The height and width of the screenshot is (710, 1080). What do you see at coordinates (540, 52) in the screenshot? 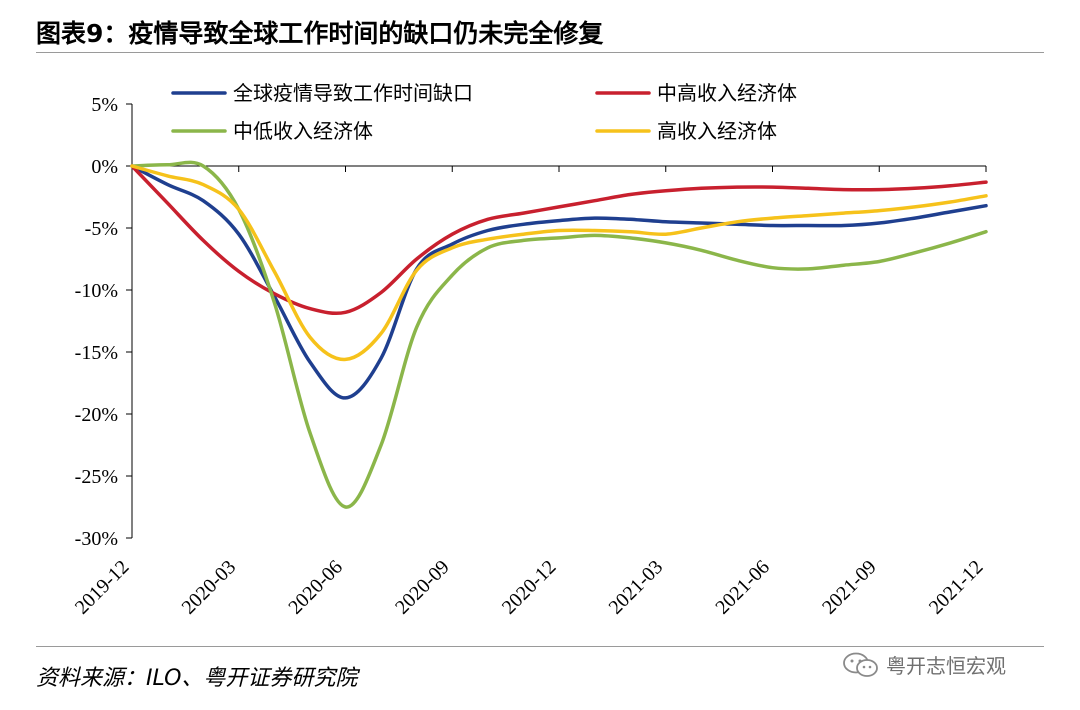
I see `title-divider` at bounding box center [540, 52].